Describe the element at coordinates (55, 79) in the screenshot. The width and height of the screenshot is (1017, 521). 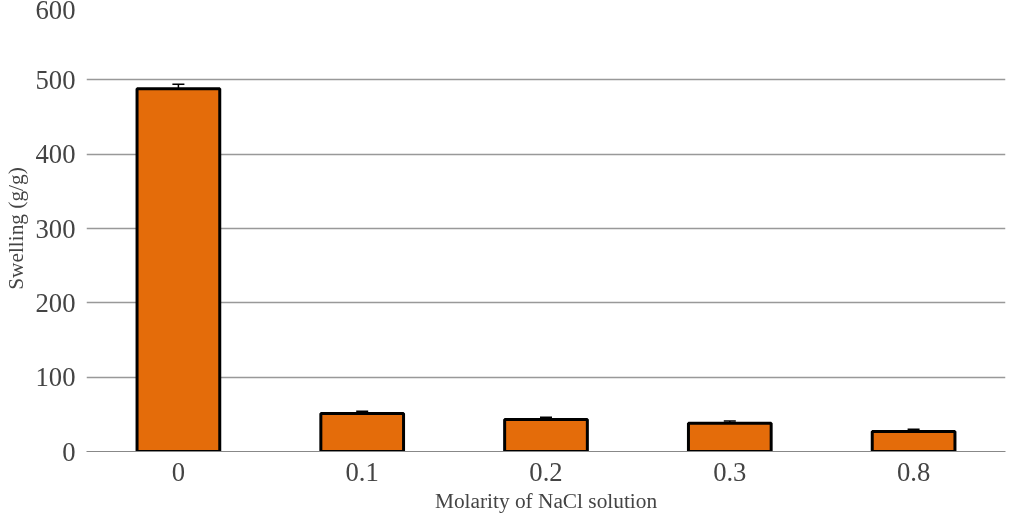
I see `y-tick-label: 500` at that location.